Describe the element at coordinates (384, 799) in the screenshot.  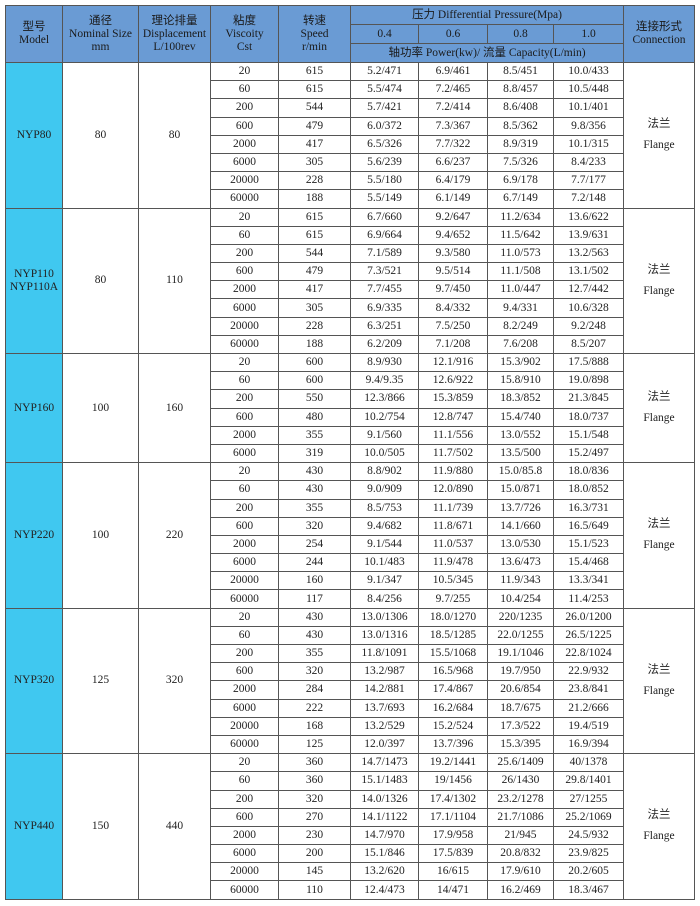
I see `power-capacity-0.4: 14.0/1326` at that location.